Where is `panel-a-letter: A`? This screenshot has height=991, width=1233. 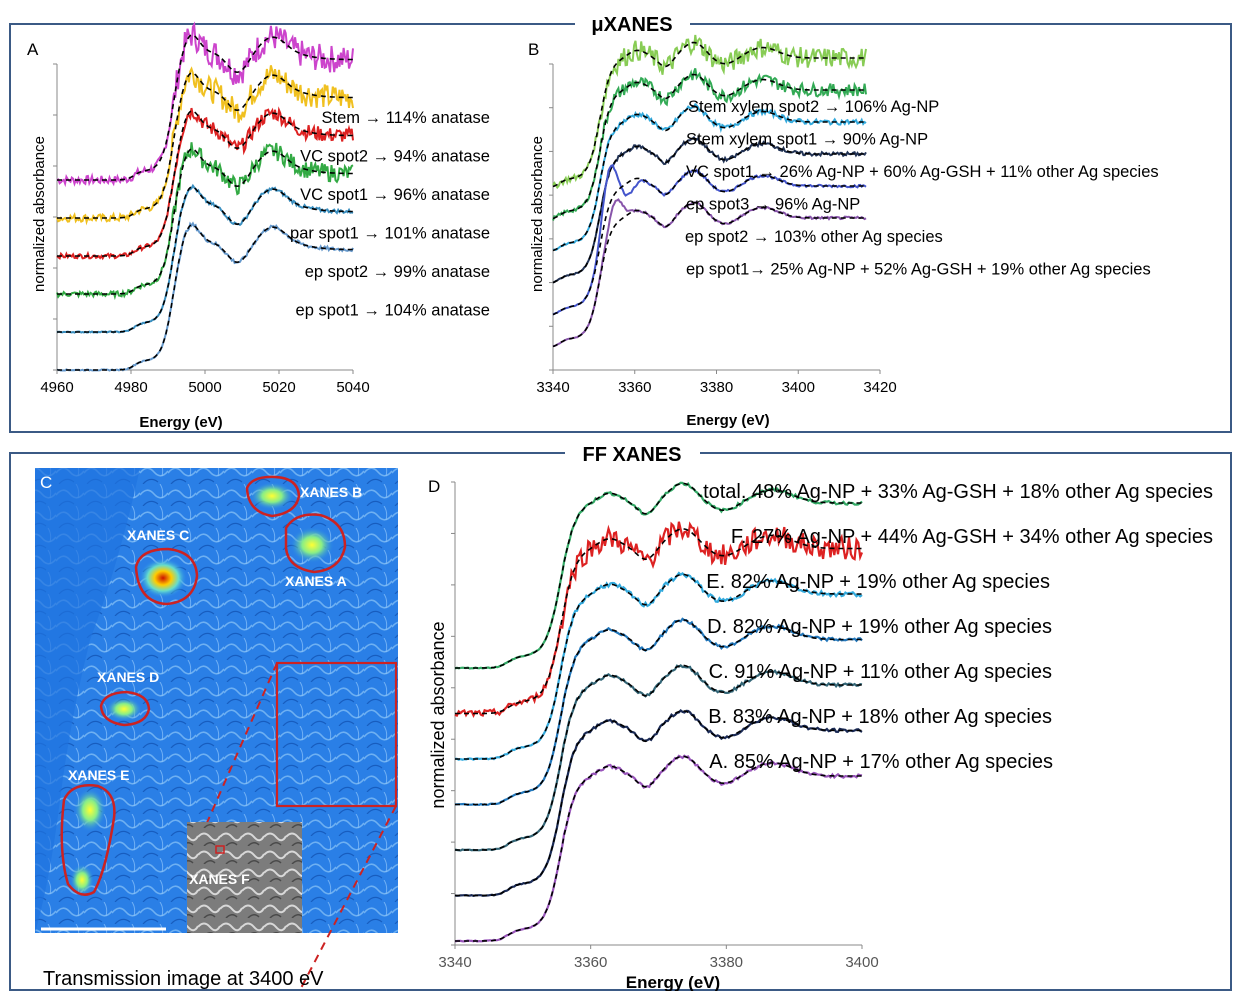
panel-a-letter: A is located at coordinates (33, 49).